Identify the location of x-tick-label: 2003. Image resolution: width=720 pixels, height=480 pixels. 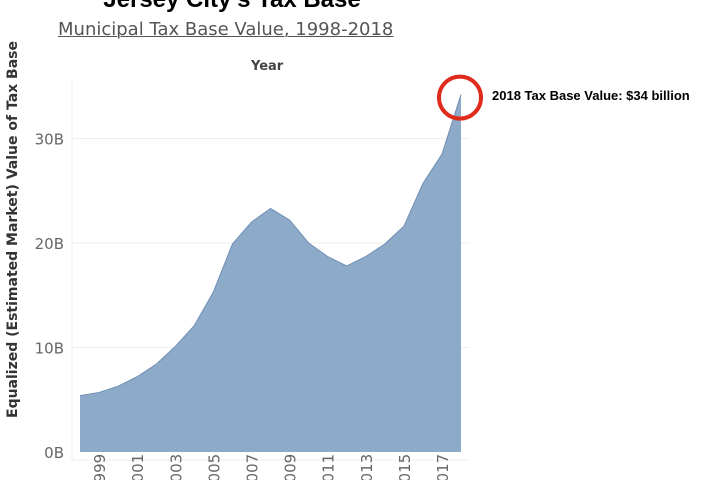
(176, 467).